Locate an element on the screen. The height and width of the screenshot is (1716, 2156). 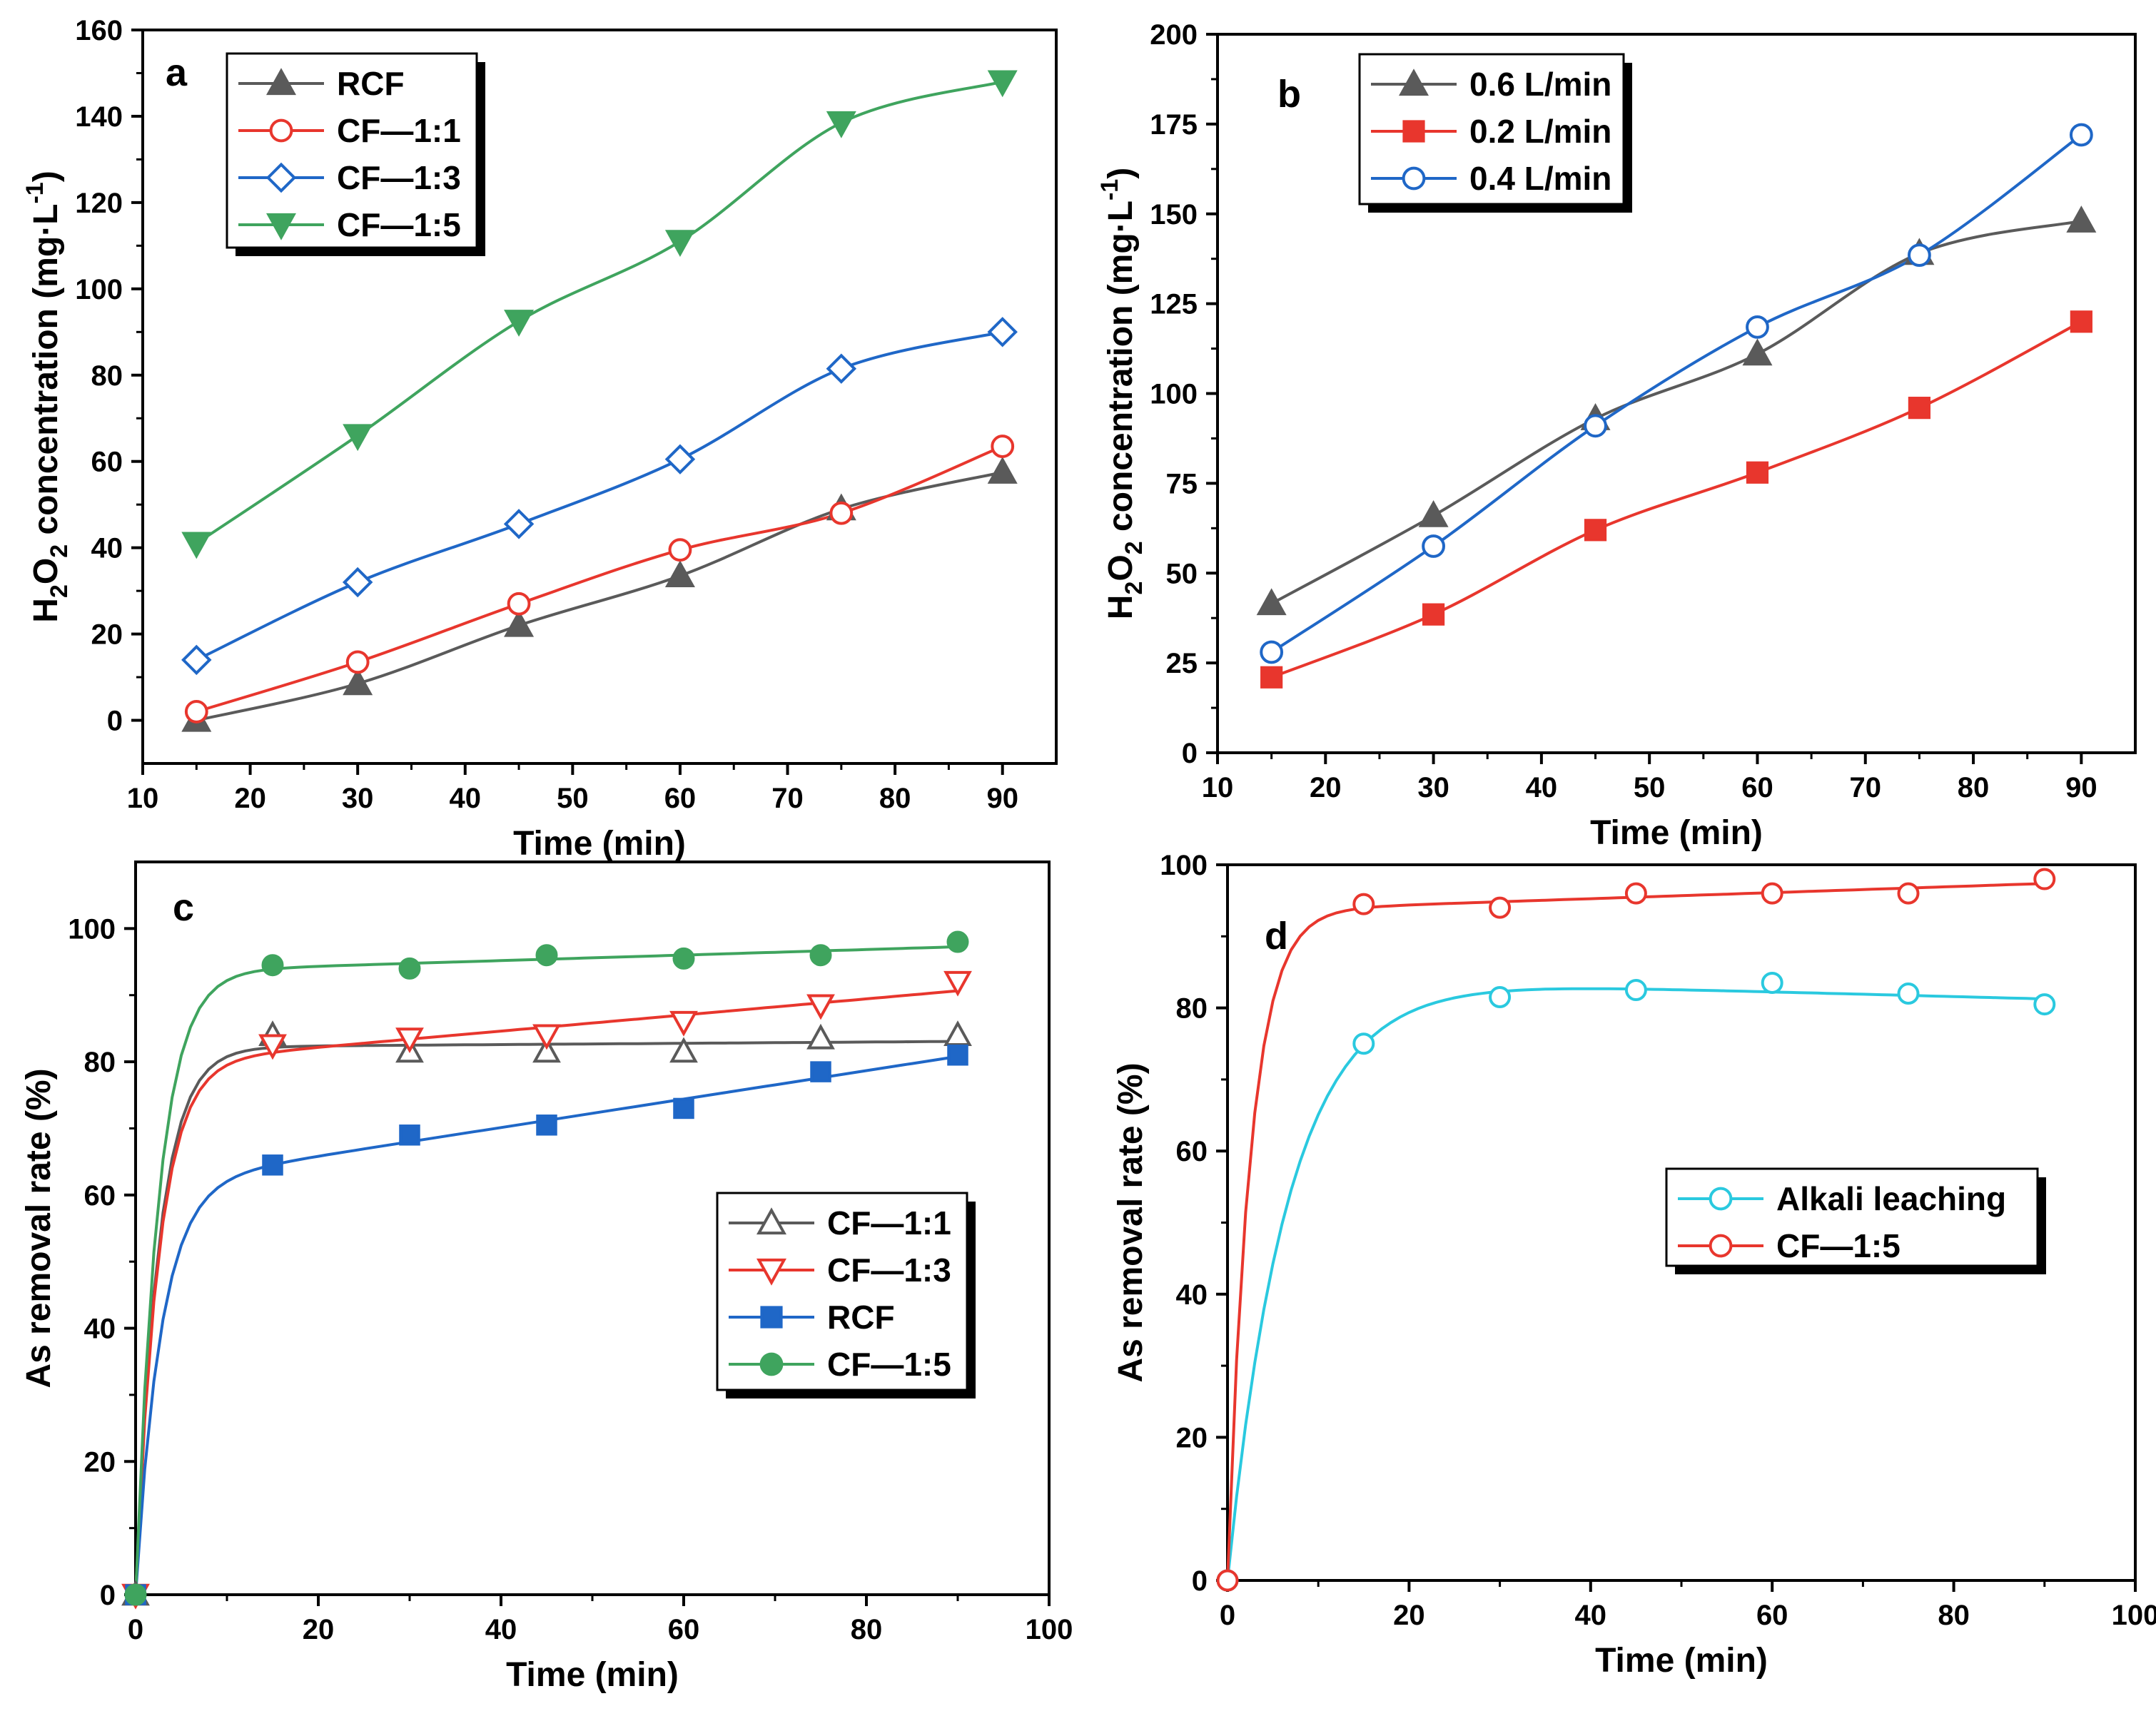
y-axis-label: H2O2 concentration (mg·L-1) is located at coordinates (1122, 393).